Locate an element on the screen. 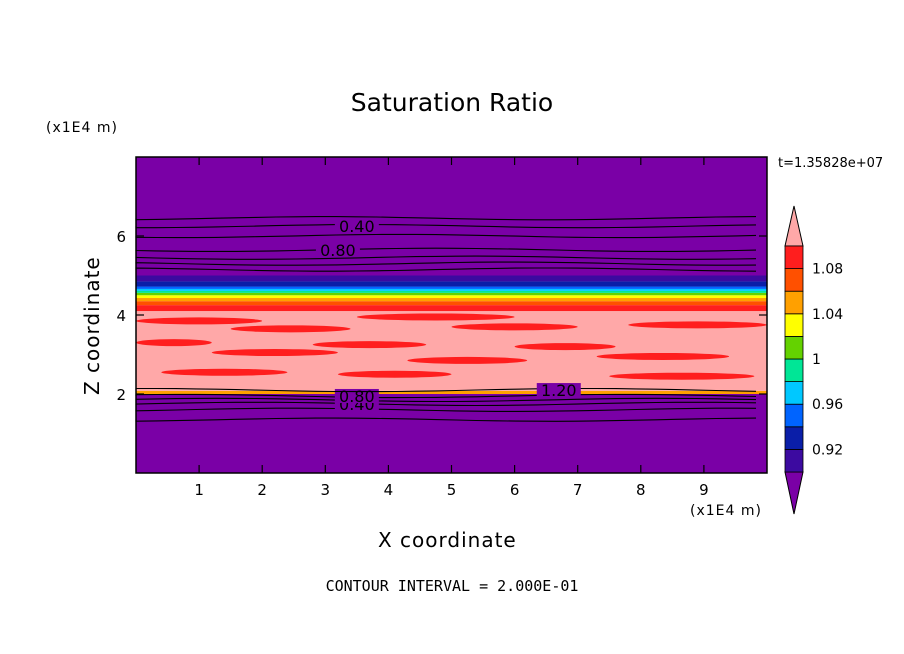 The image size is (904, 654). colorbar-label-0.92: 0.92 is located at coordinates (827, 450).